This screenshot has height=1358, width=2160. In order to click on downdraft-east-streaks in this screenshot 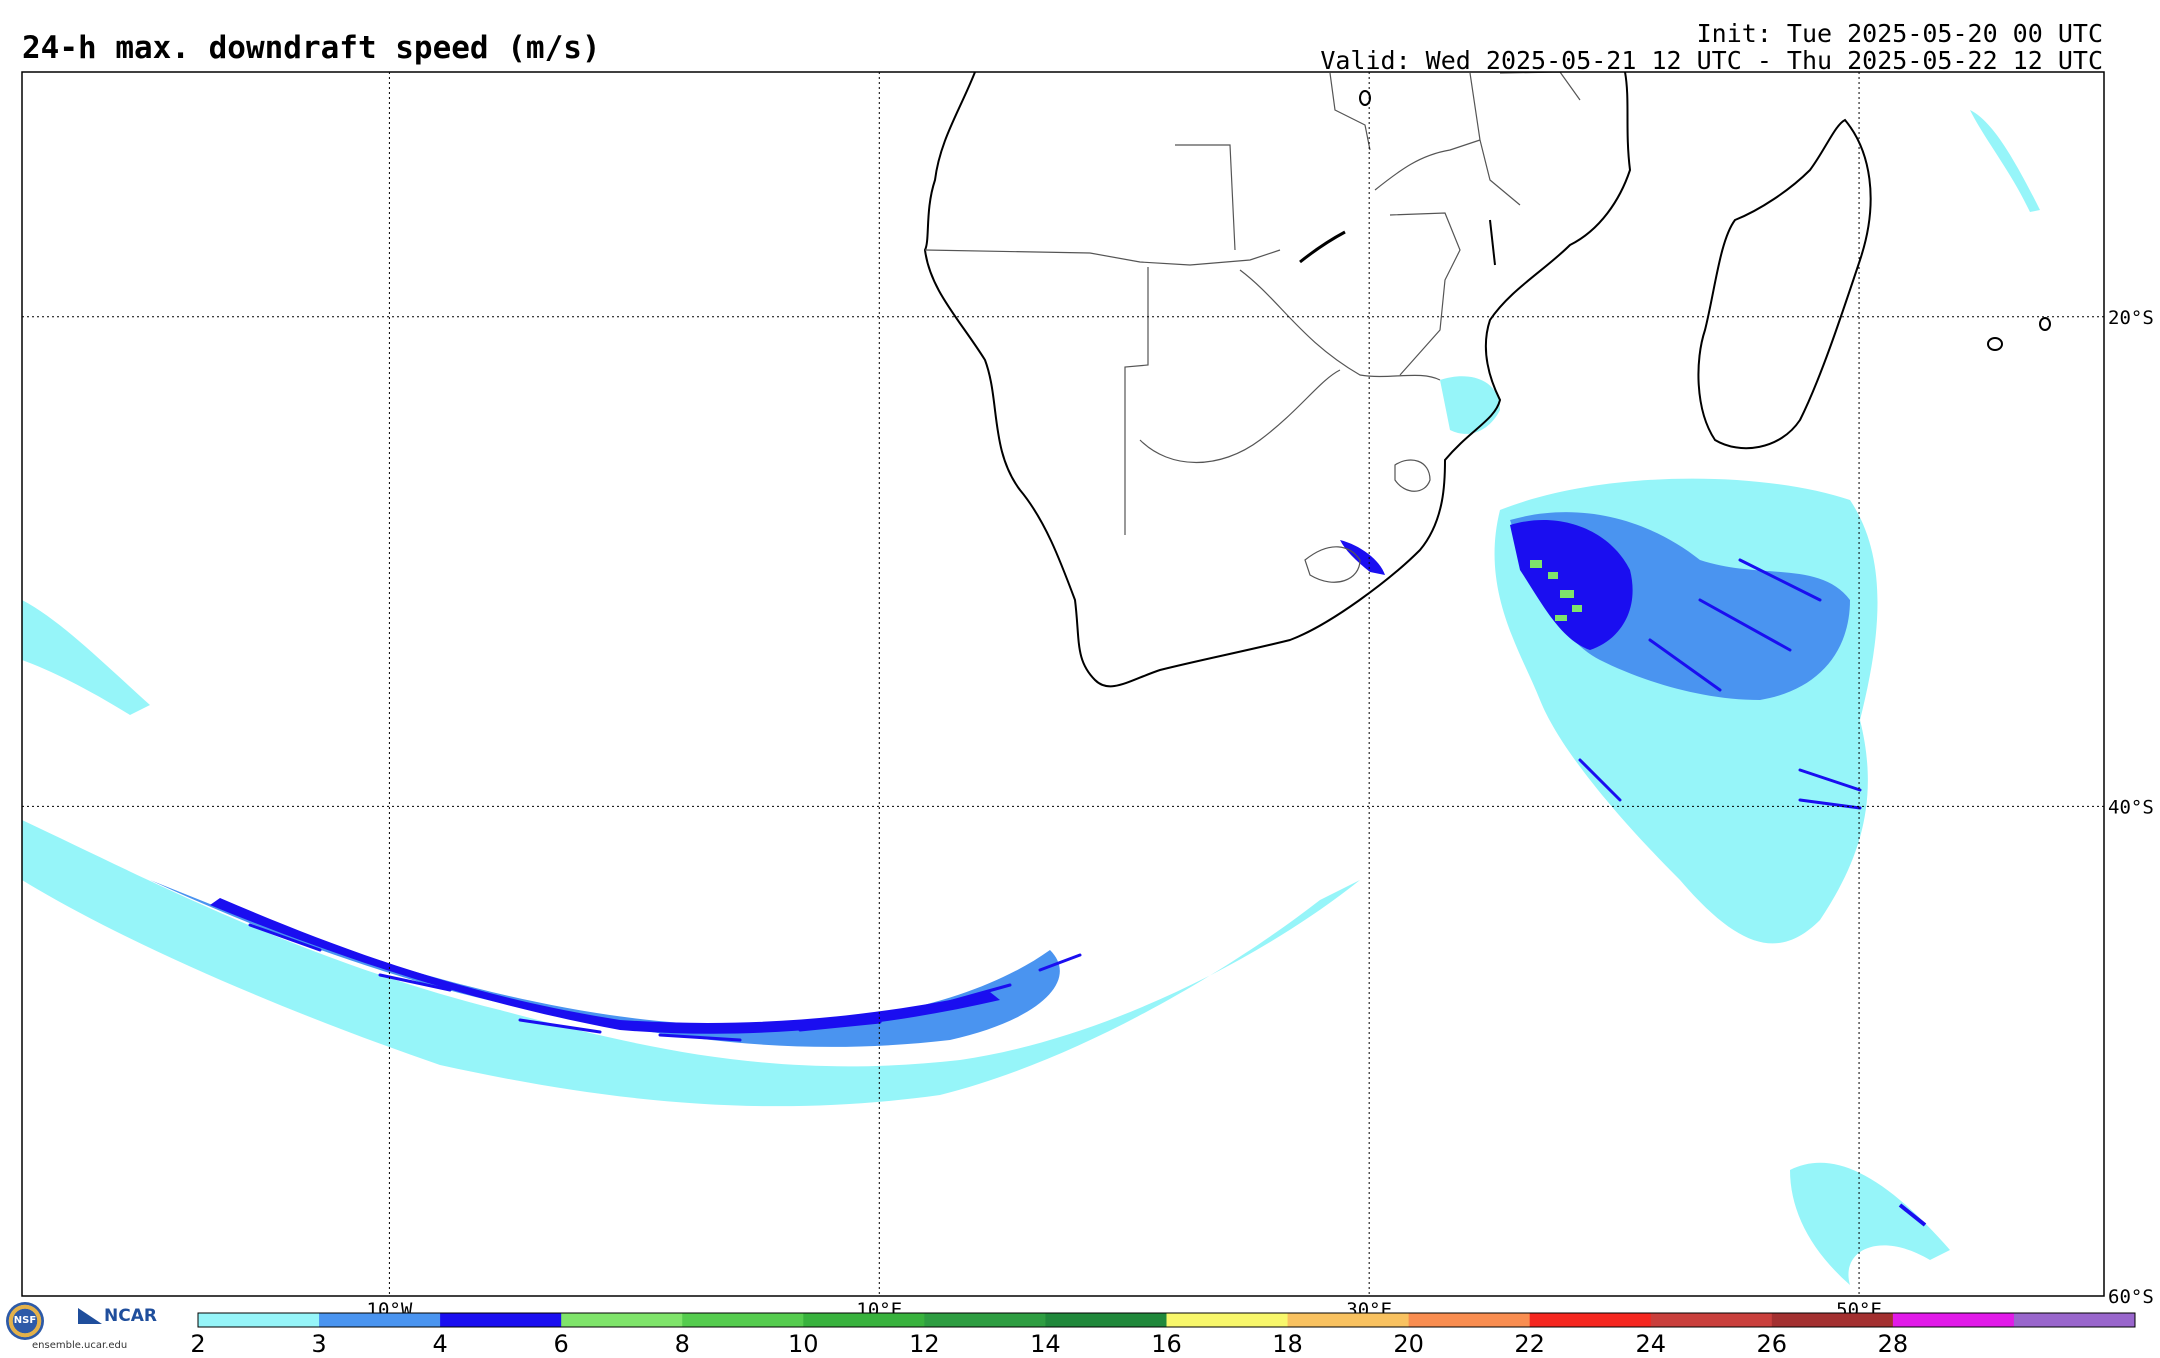, I will do `click(1720, 684)`.